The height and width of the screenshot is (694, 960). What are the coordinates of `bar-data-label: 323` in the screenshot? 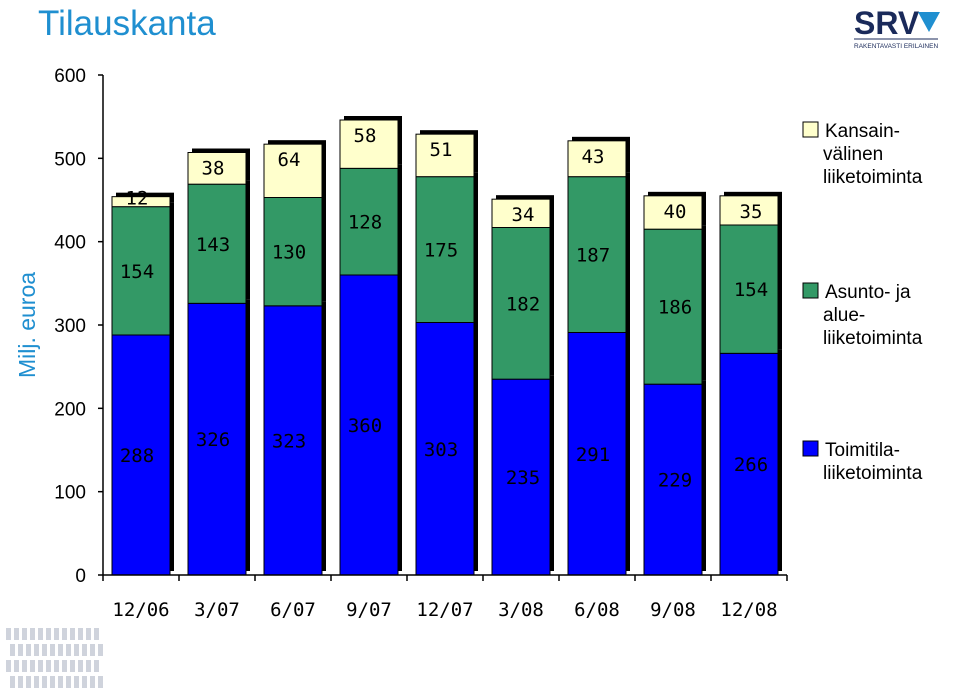 It's located at (289, 441).